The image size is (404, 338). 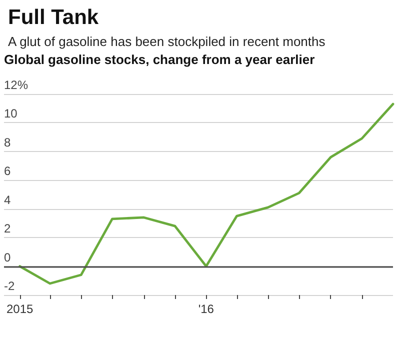 What do you see at coordinates (159, 59) in the screenshot?
I see `y-axis-title: Global gasoline stocks, change from a year earlier` at bounding box center [159, 59].